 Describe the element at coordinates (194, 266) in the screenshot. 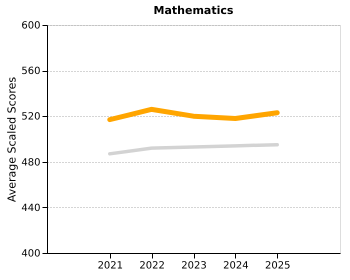

I see `x-tick-label: 2023` at that location.